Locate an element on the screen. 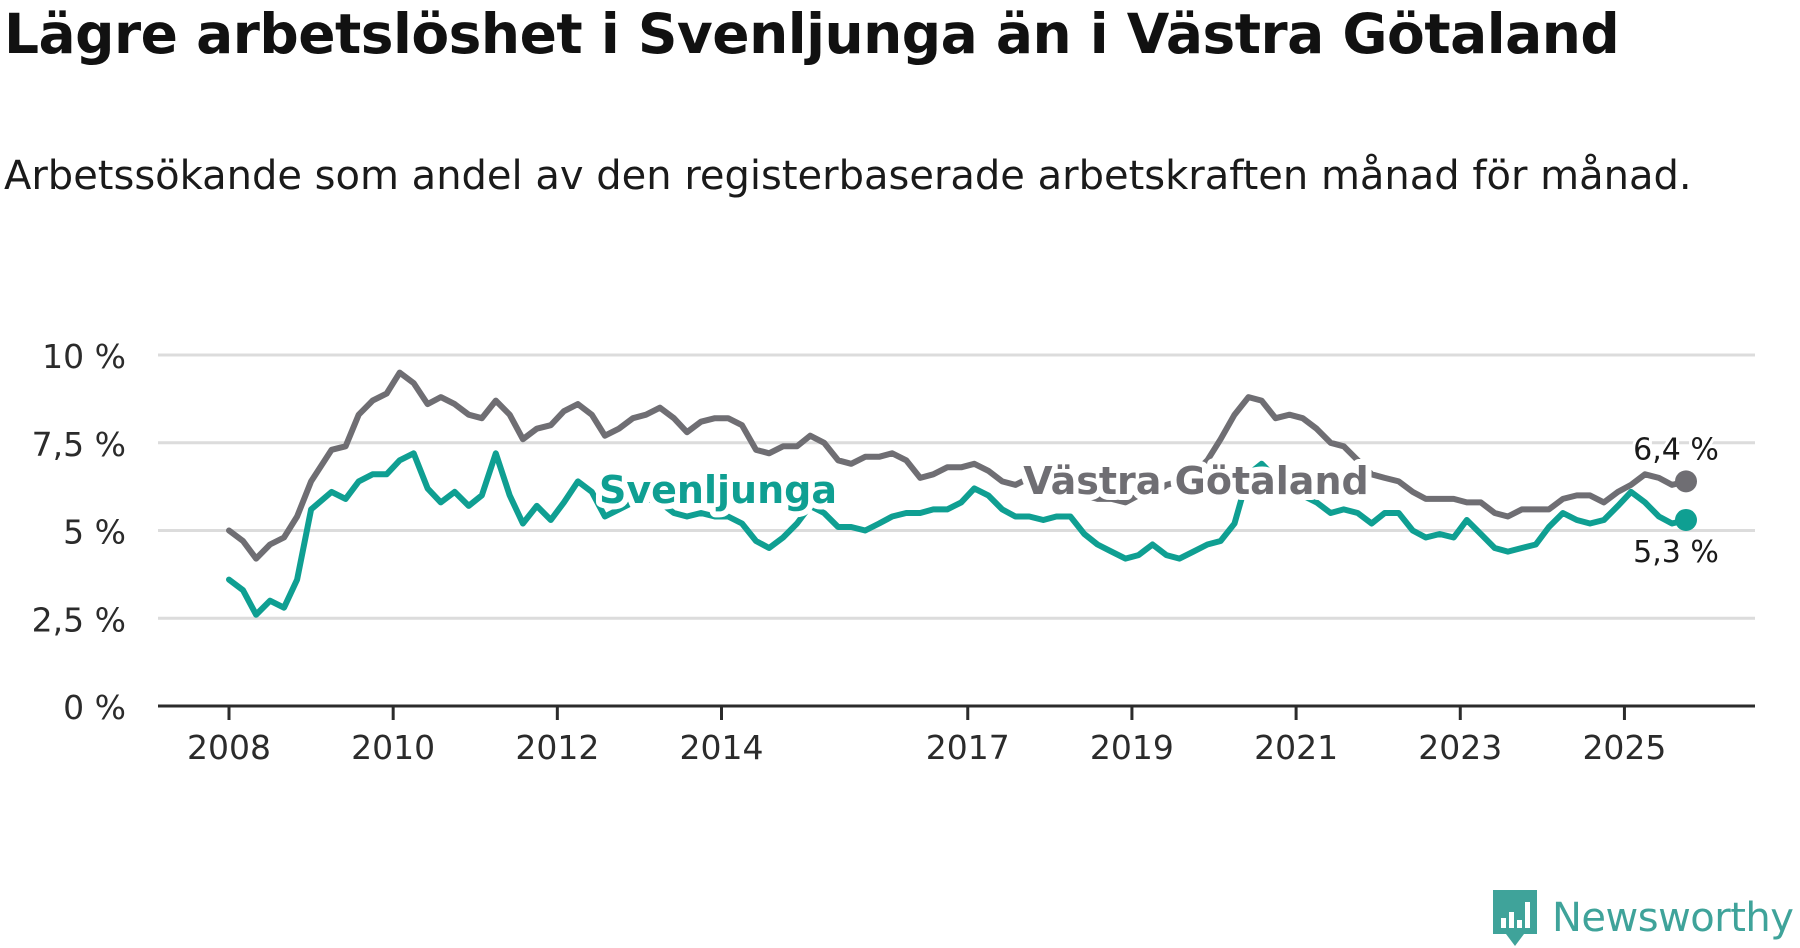  y-tick-label: 0 % is located at coordinates (94, 707).